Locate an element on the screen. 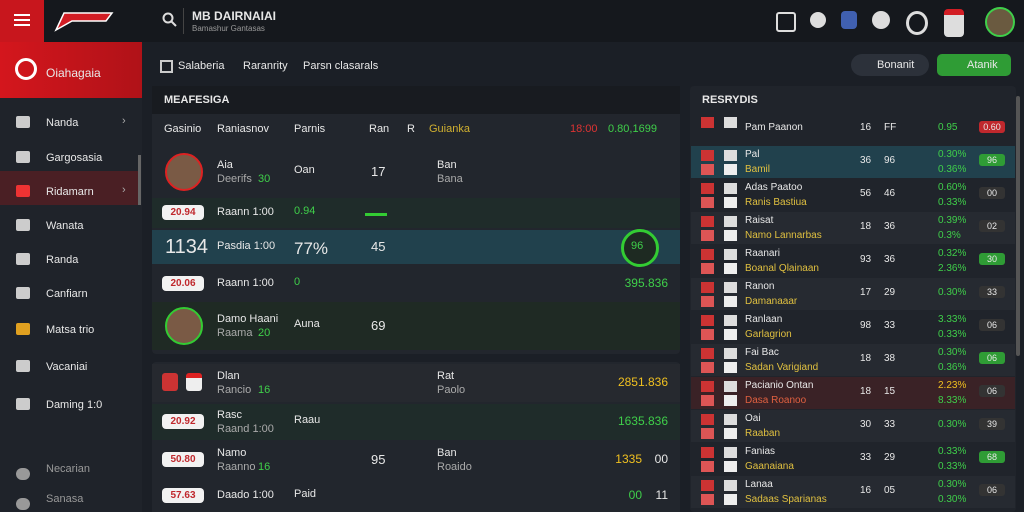 This screenshot has width=1024, height=512. result-o2: 0.33% is located at coordinates (952, 202).